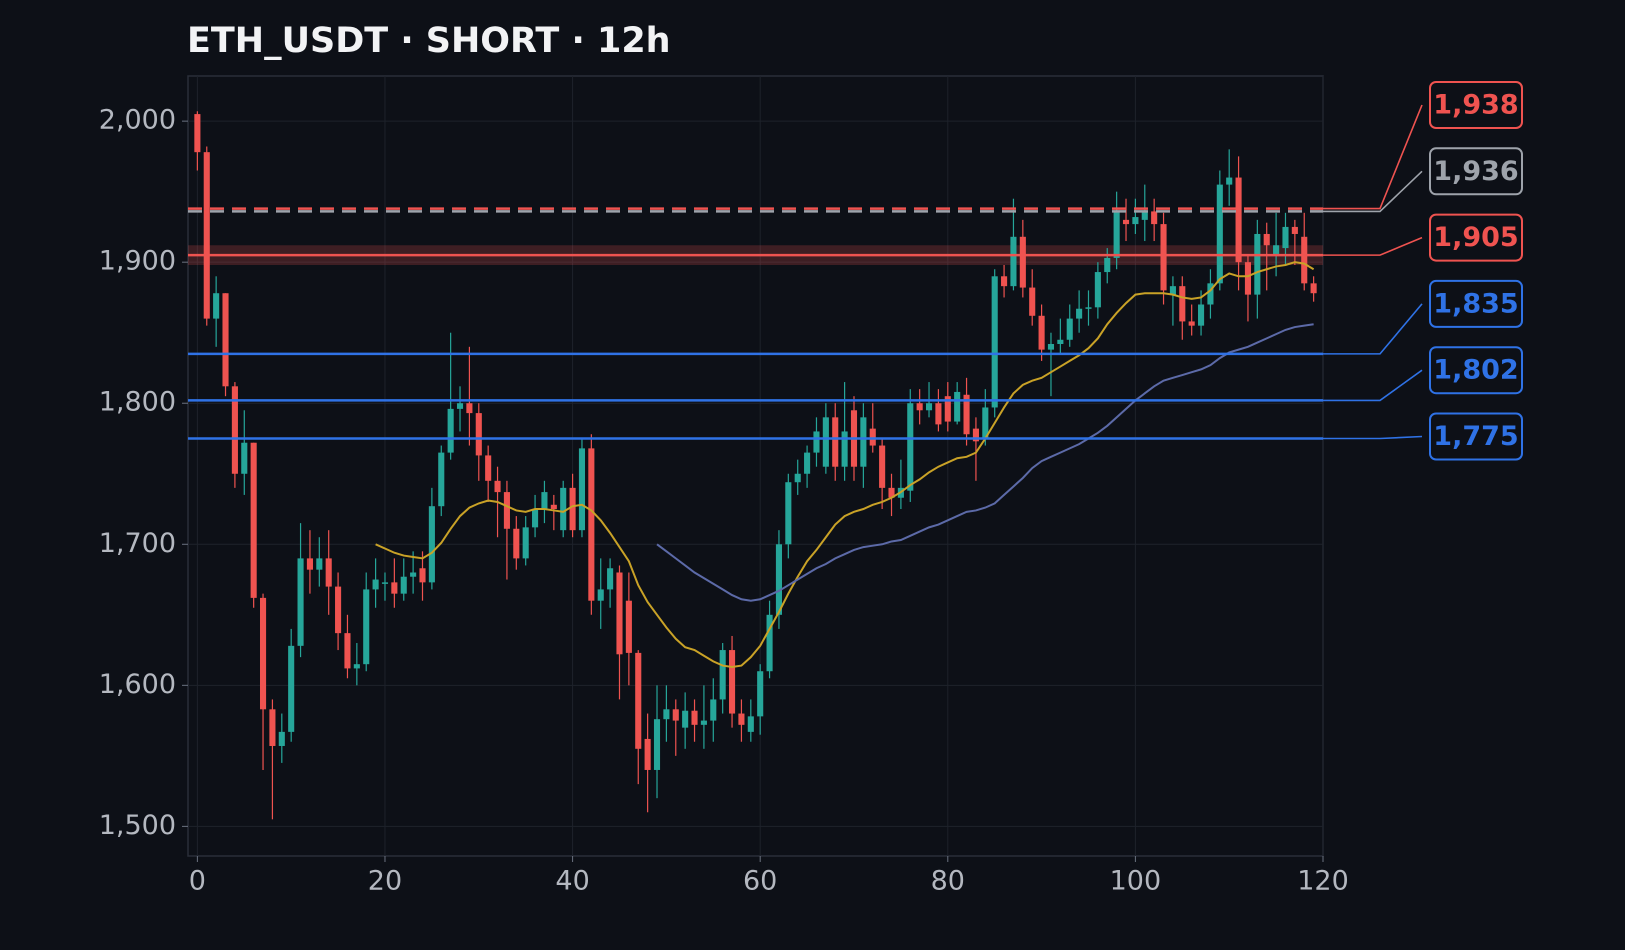 The image size is (1625, 950). What do you see at coordinates (137, 684) in the screenshot?
I see `y-tick-label: 1,600` at bounding box center [137, 684].